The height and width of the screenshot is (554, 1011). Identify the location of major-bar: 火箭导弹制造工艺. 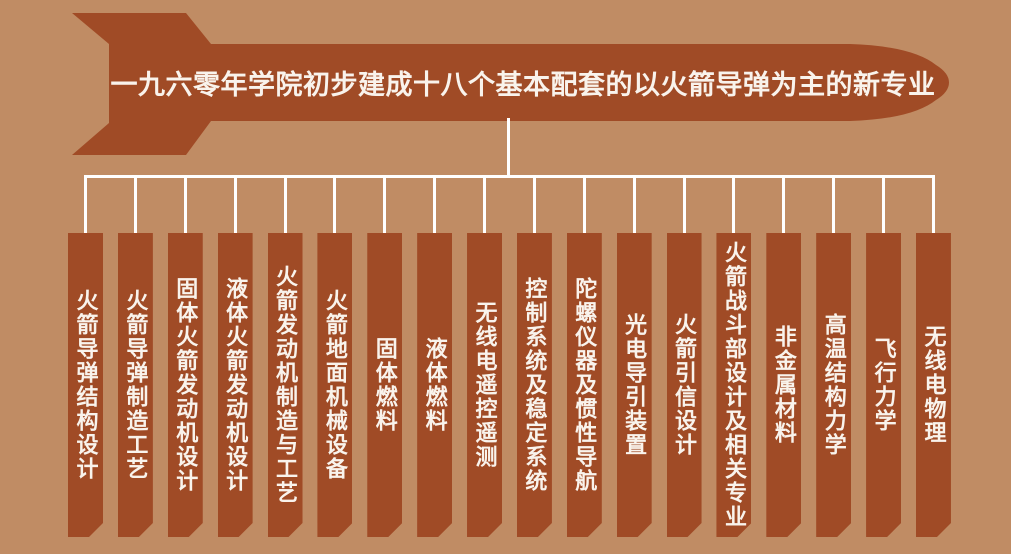
(135, 385).